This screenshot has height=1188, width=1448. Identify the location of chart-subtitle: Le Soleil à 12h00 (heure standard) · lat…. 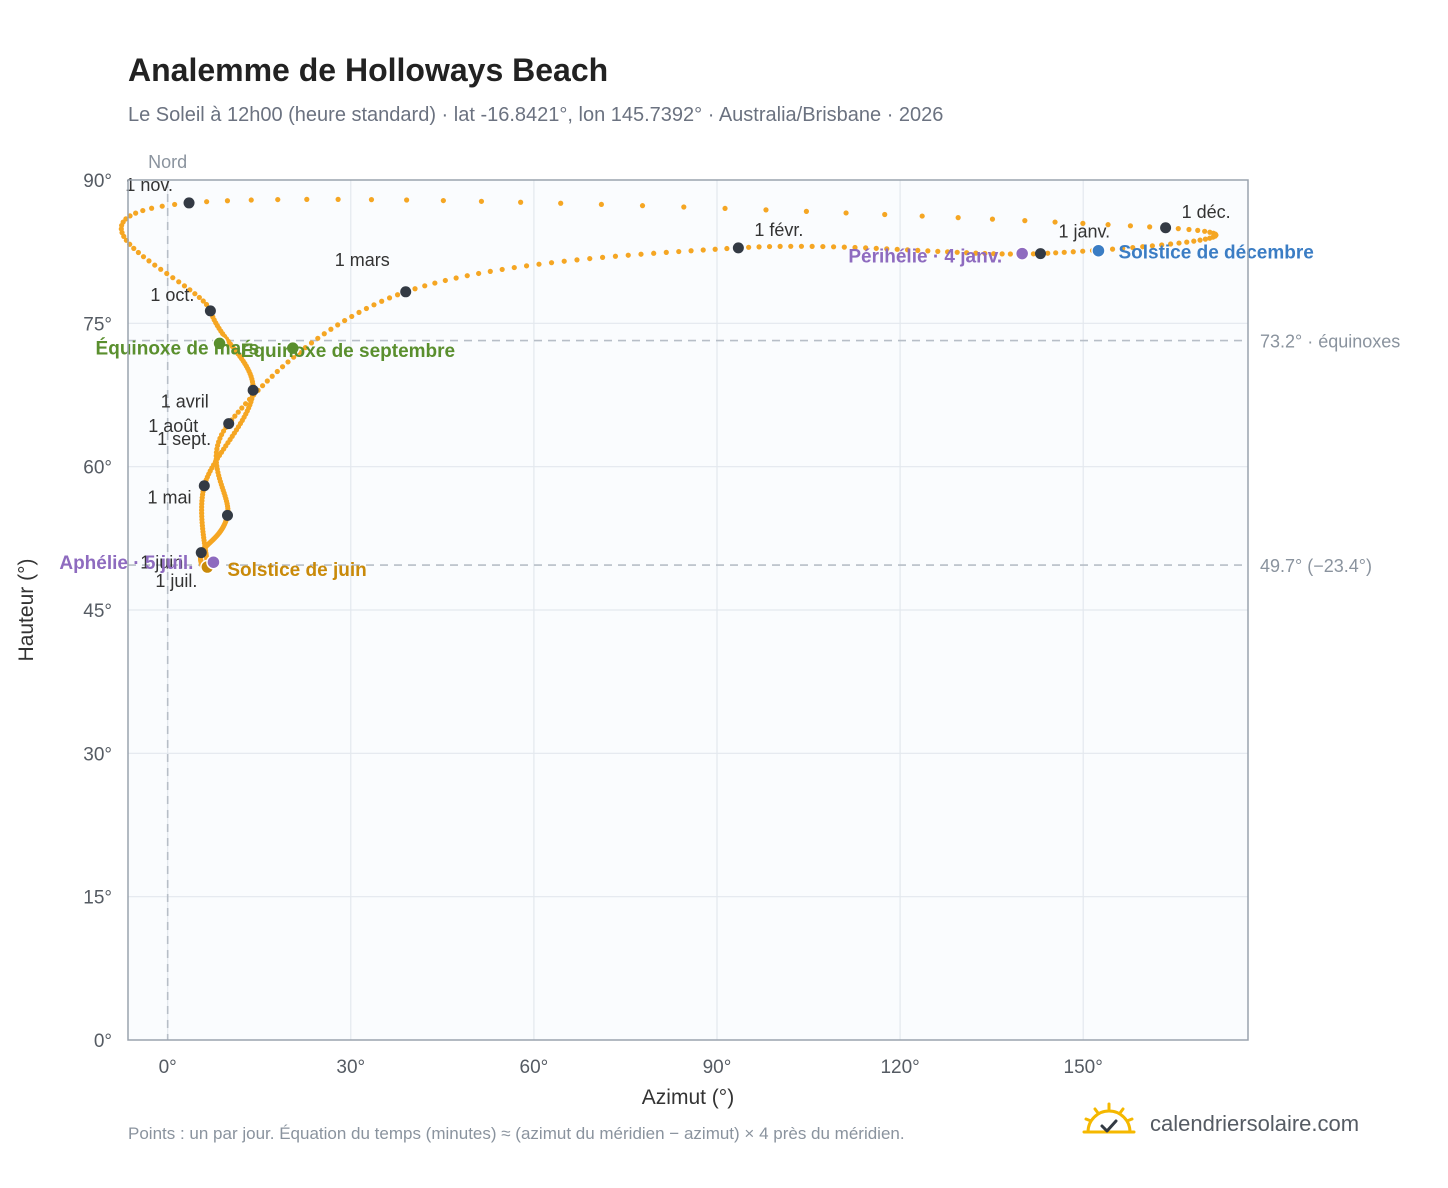
(536, 115).